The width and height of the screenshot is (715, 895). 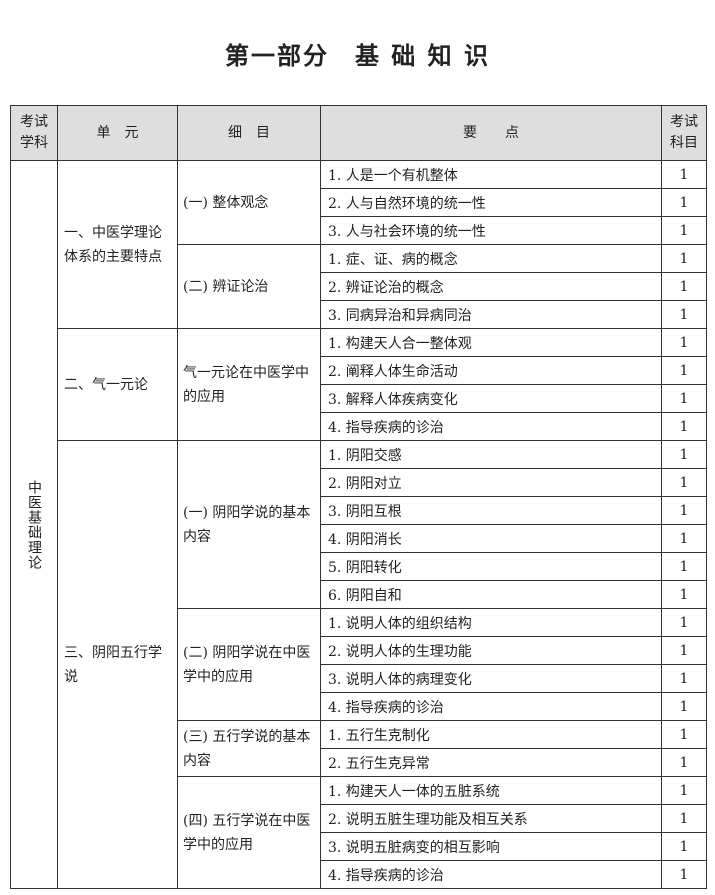 What do you see at coordinates (491, 678) in the screenshot?
I see `point-cell: 3. 说明人体的病理变化` at bounding box center [491, 678].